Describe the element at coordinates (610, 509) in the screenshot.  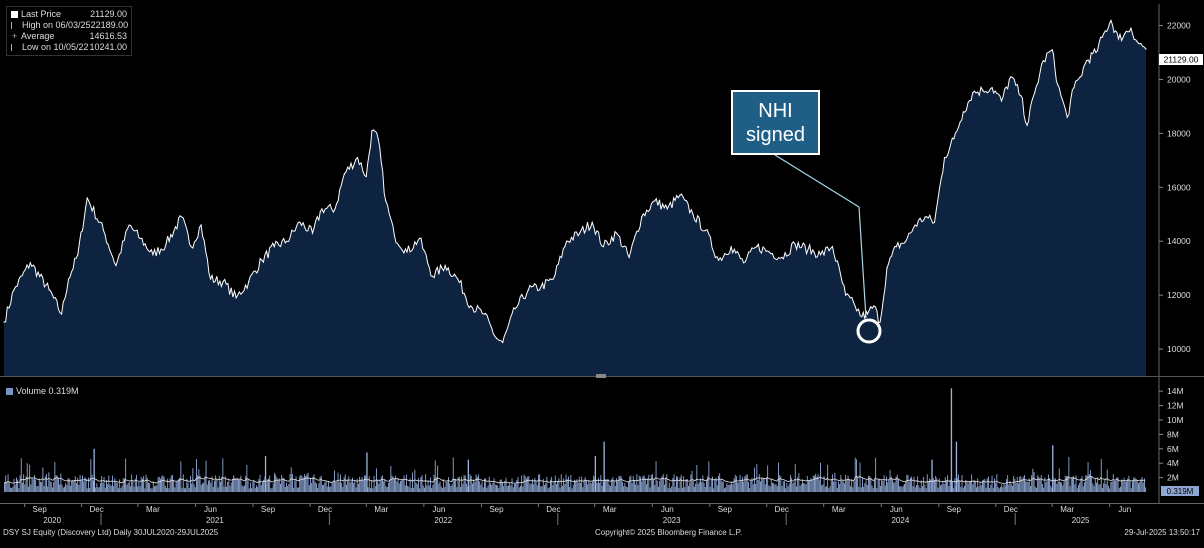
I see `x-month-label: Mar` at that location.